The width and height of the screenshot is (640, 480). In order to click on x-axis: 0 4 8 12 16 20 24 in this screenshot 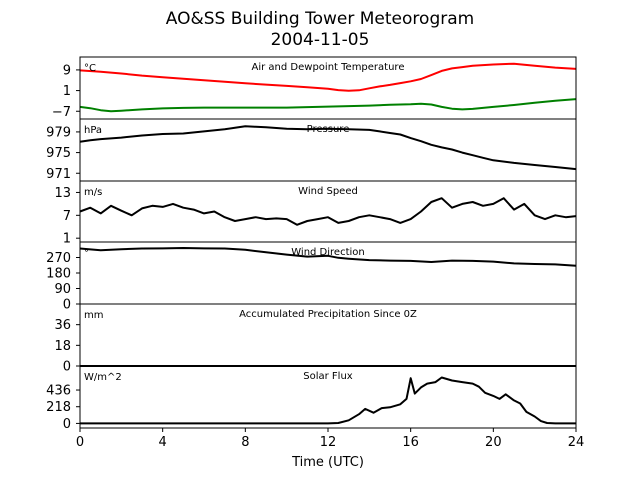, I will do `click(330, 439)`.